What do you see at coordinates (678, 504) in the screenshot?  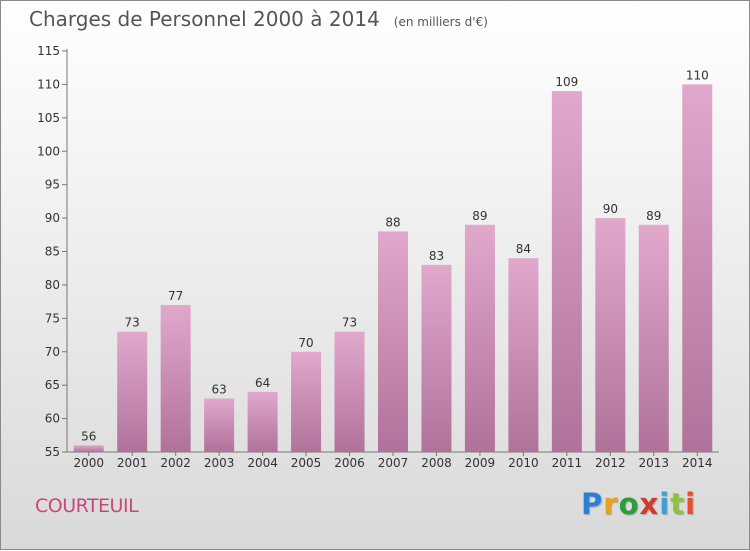 I see `logo-letter: t` at bounding box center [678, 504].